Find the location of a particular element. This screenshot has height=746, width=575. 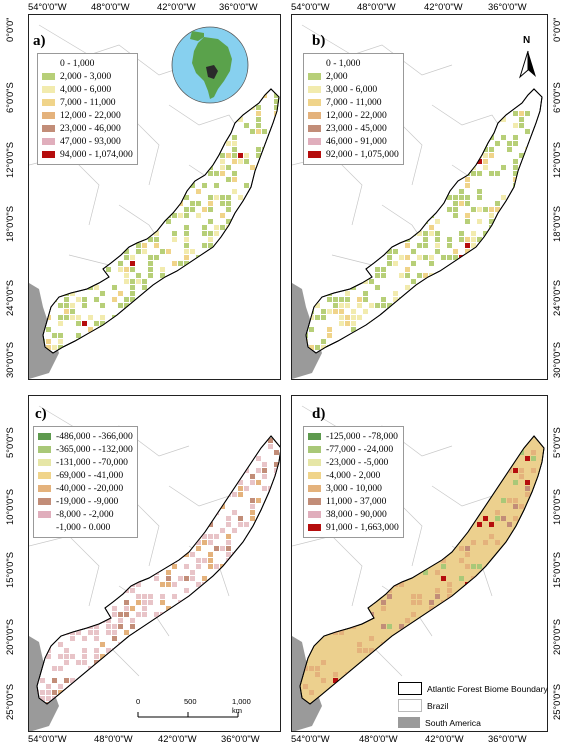

legend-label: 23,000 - 46,000 is located at coordinates (90, 128).